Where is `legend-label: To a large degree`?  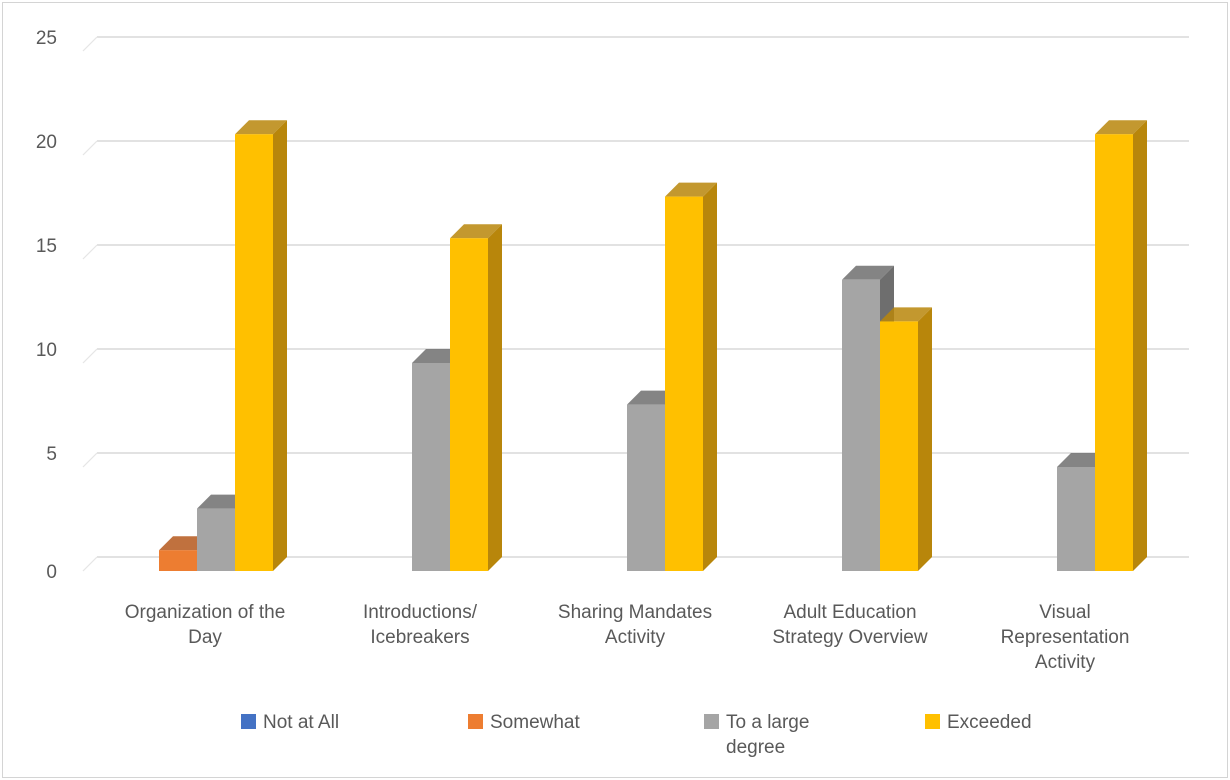
legend-label: To a large degree is located at coordinates (767, 735).